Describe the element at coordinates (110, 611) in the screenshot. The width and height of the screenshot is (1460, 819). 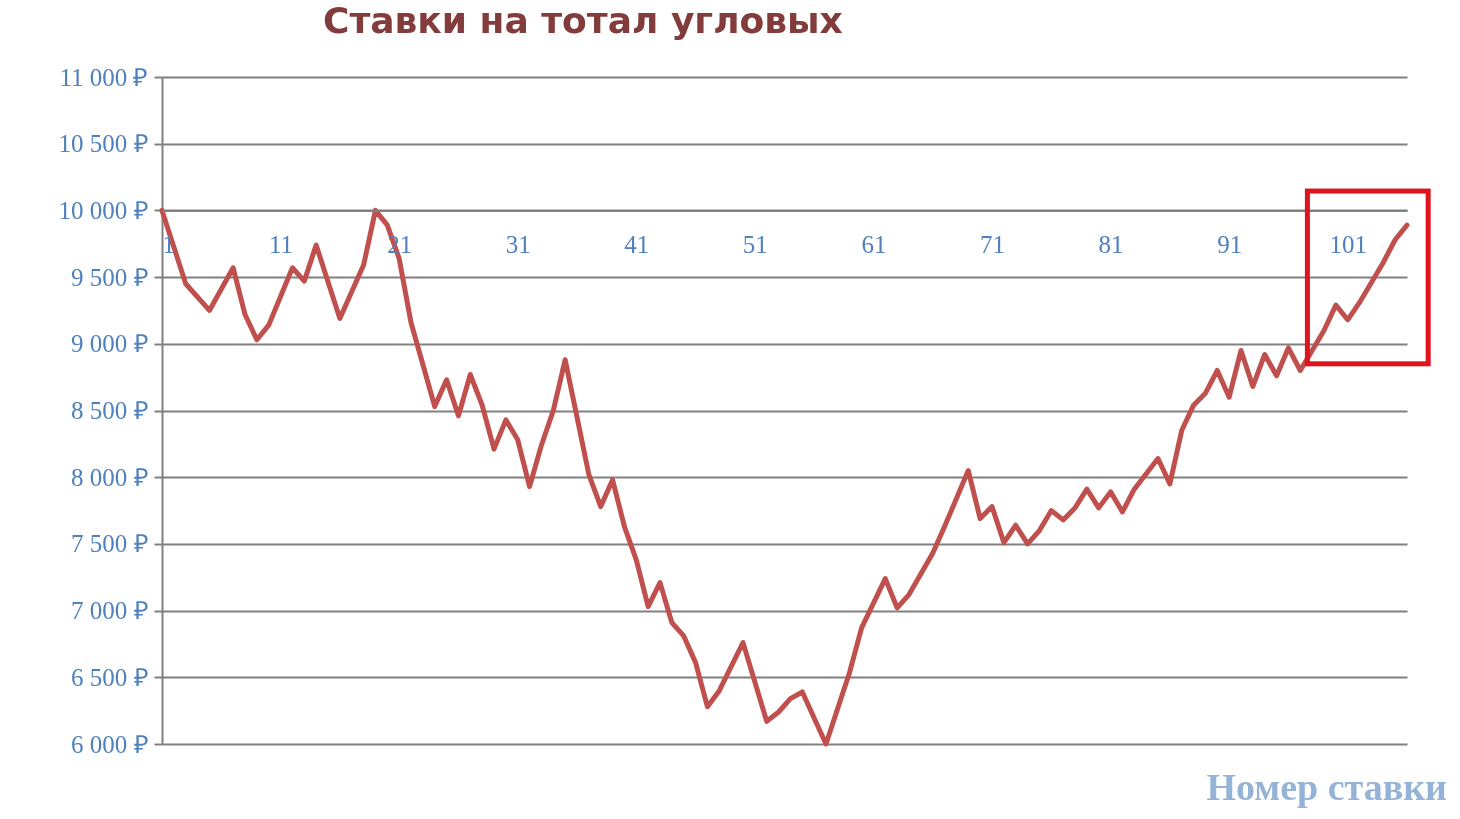
I see `y-tick-label: 7 000 ₽` at that location.